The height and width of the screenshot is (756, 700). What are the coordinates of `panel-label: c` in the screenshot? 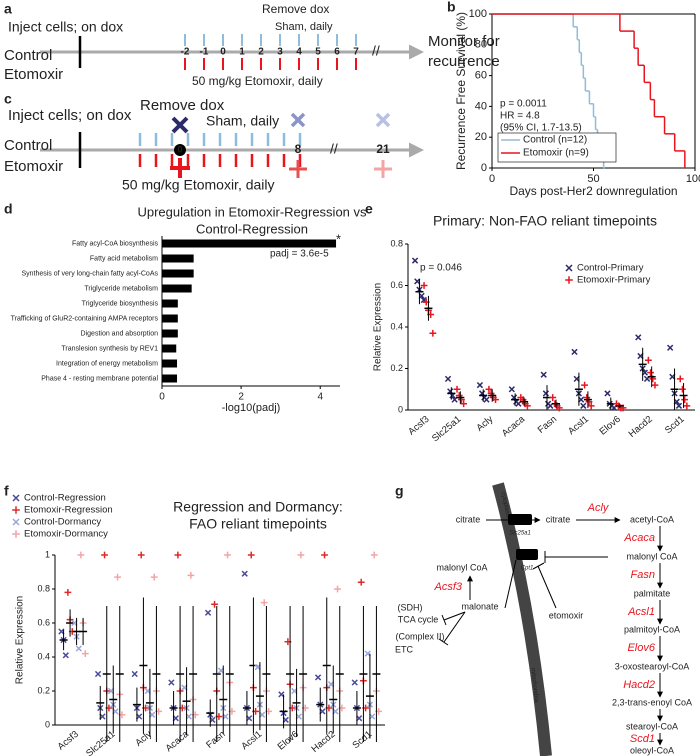 It's located at (8, 99).